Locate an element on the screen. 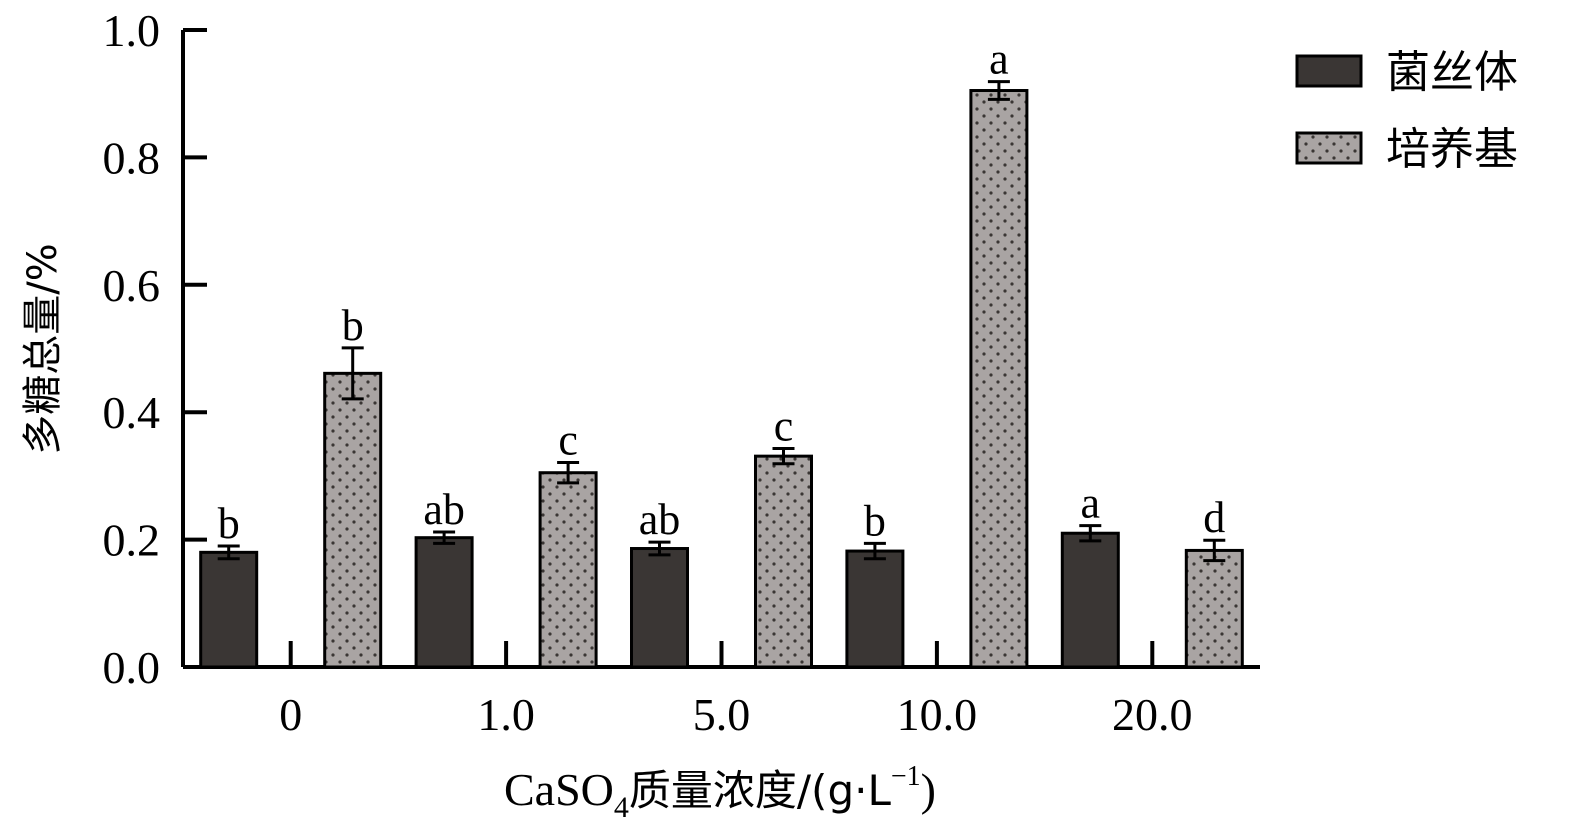  x-tick-label: 10.0 is located at coordinates (937, 714).